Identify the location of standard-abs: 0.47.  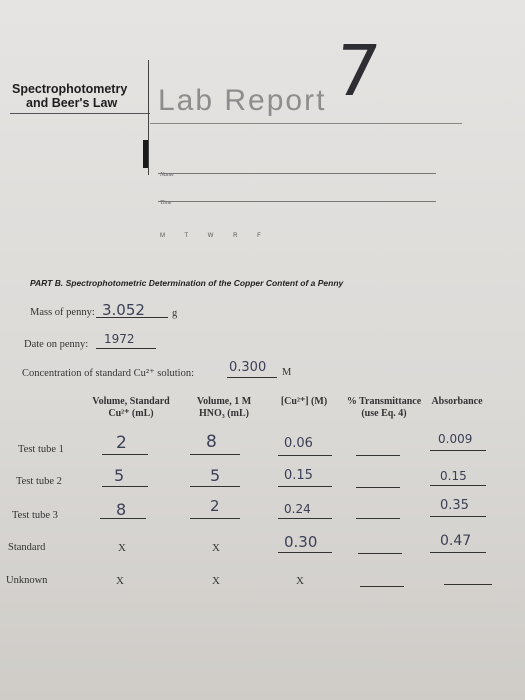
(456, 541).